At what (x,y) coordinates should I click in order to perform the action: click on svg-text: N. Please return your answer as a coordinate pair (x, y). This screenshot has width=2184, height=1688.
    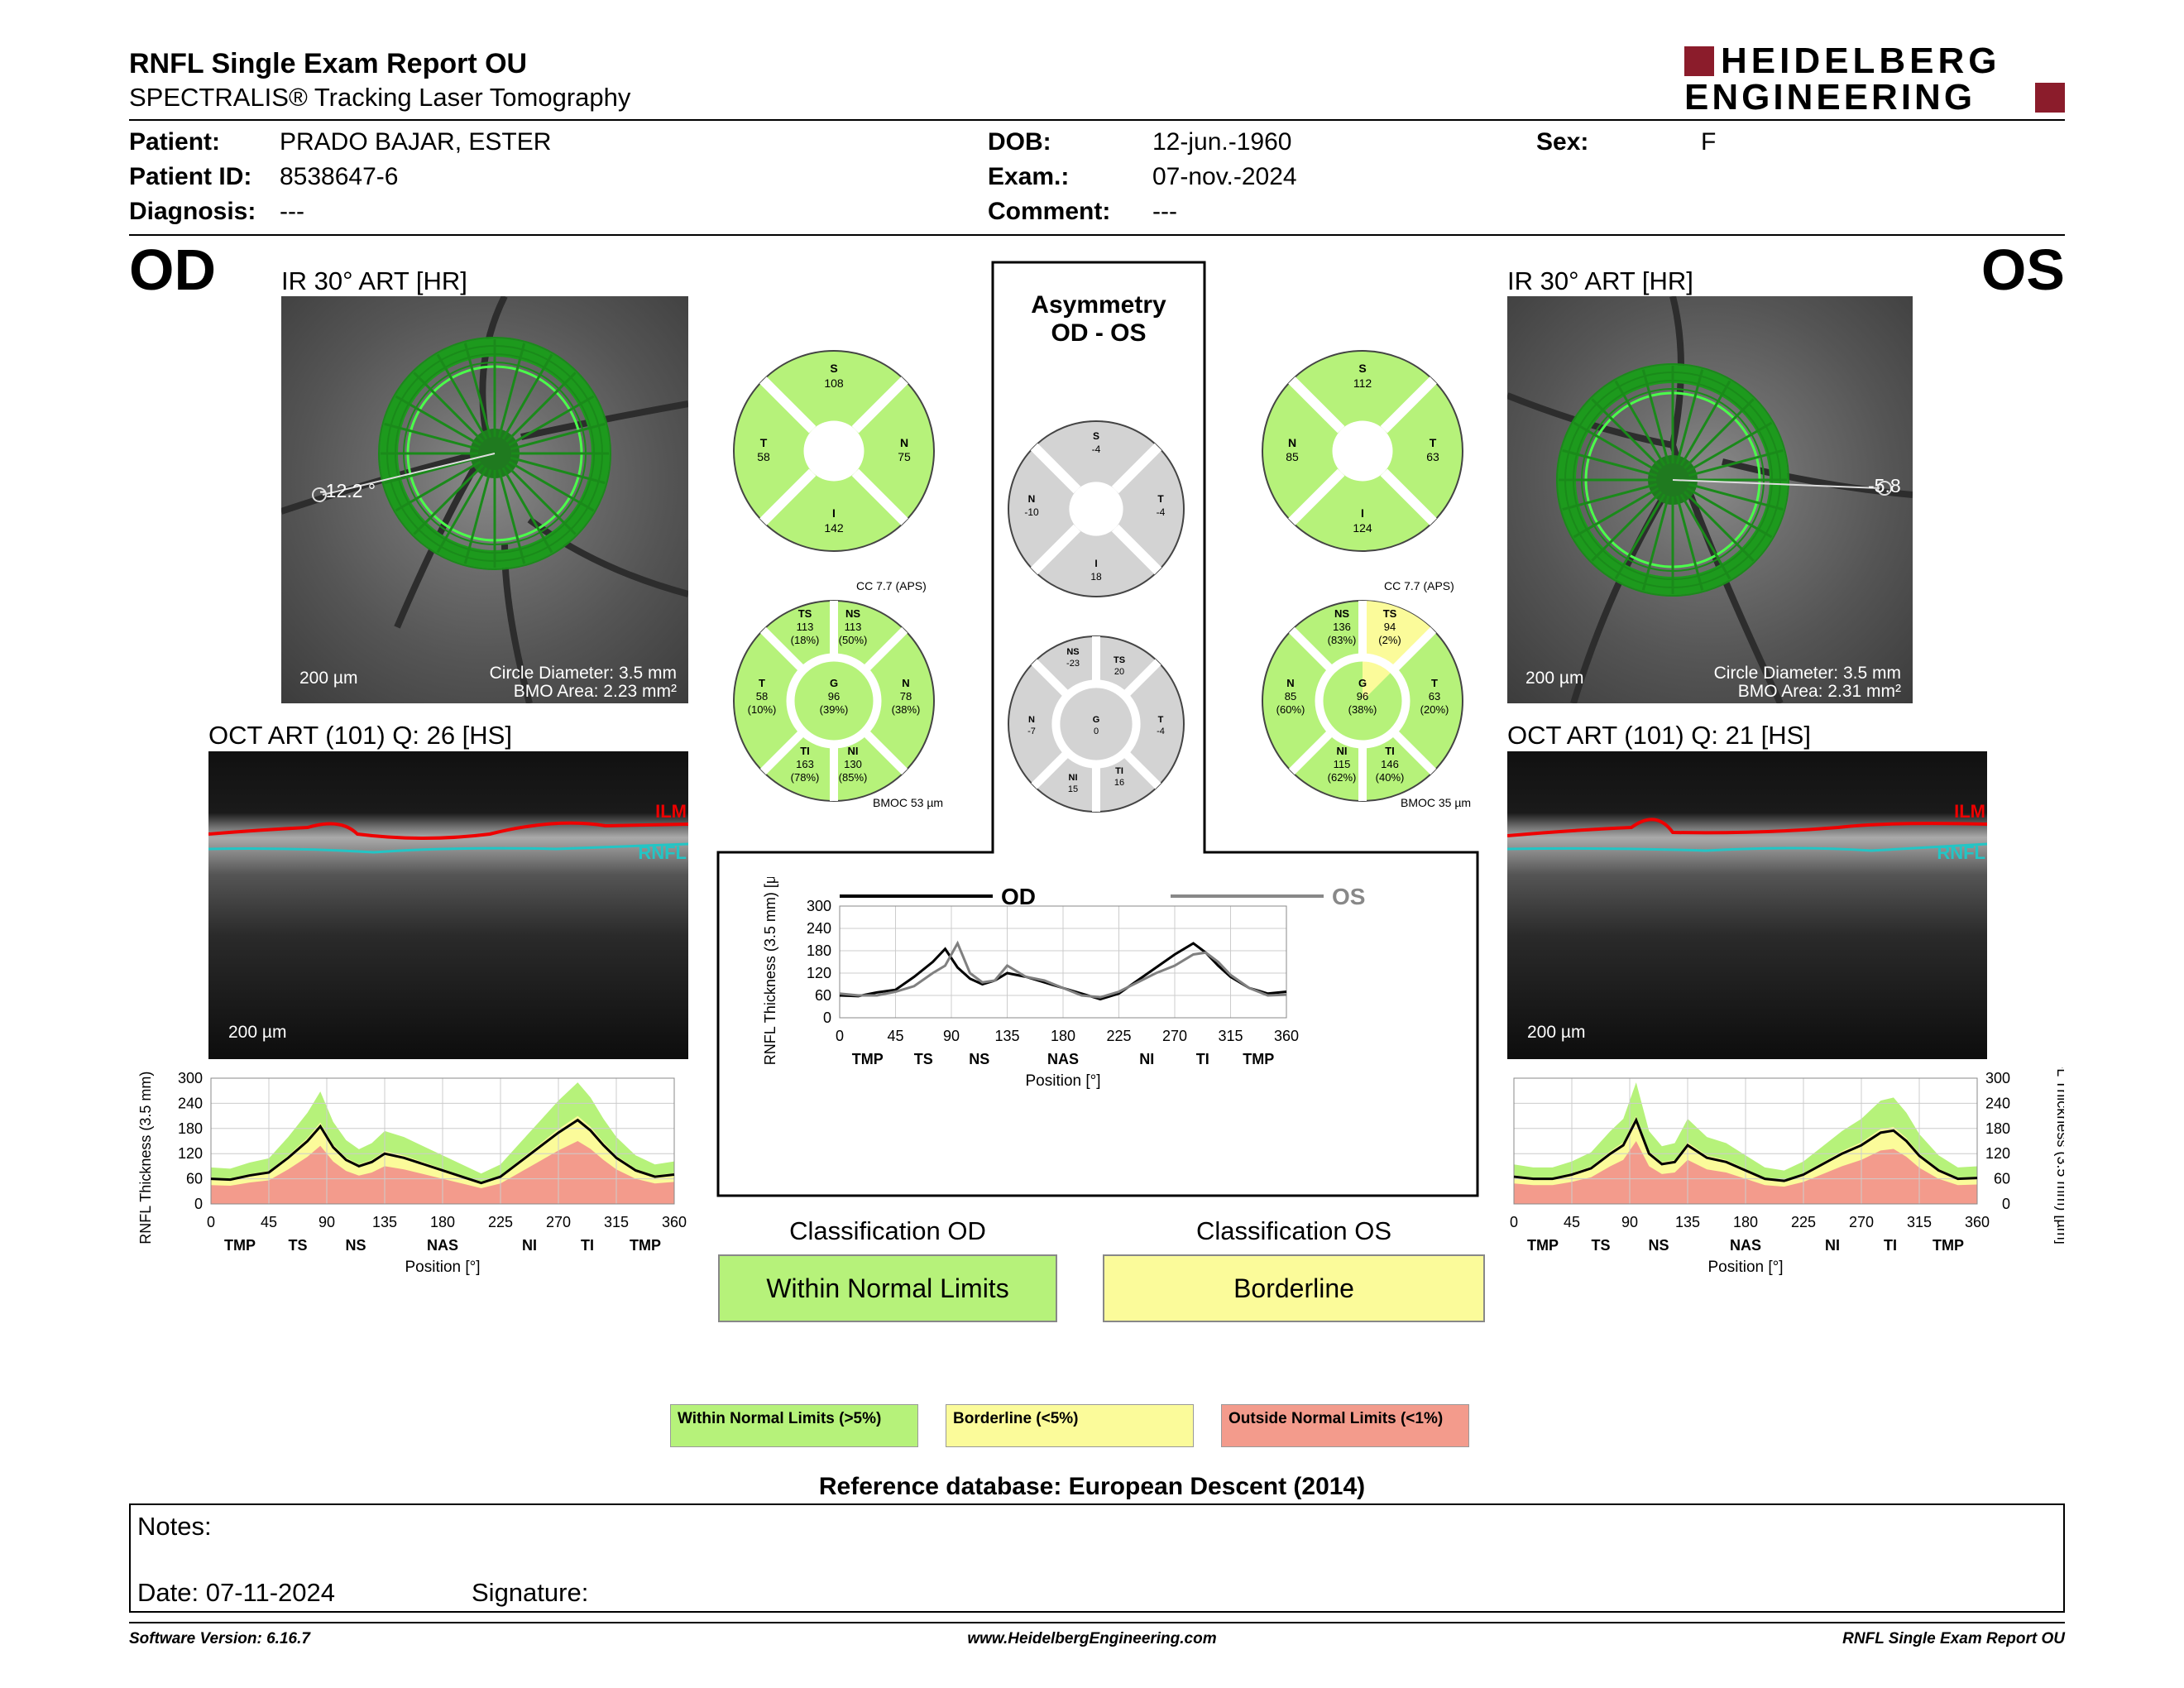
    Looking at the image, I should click on (1290, 683).